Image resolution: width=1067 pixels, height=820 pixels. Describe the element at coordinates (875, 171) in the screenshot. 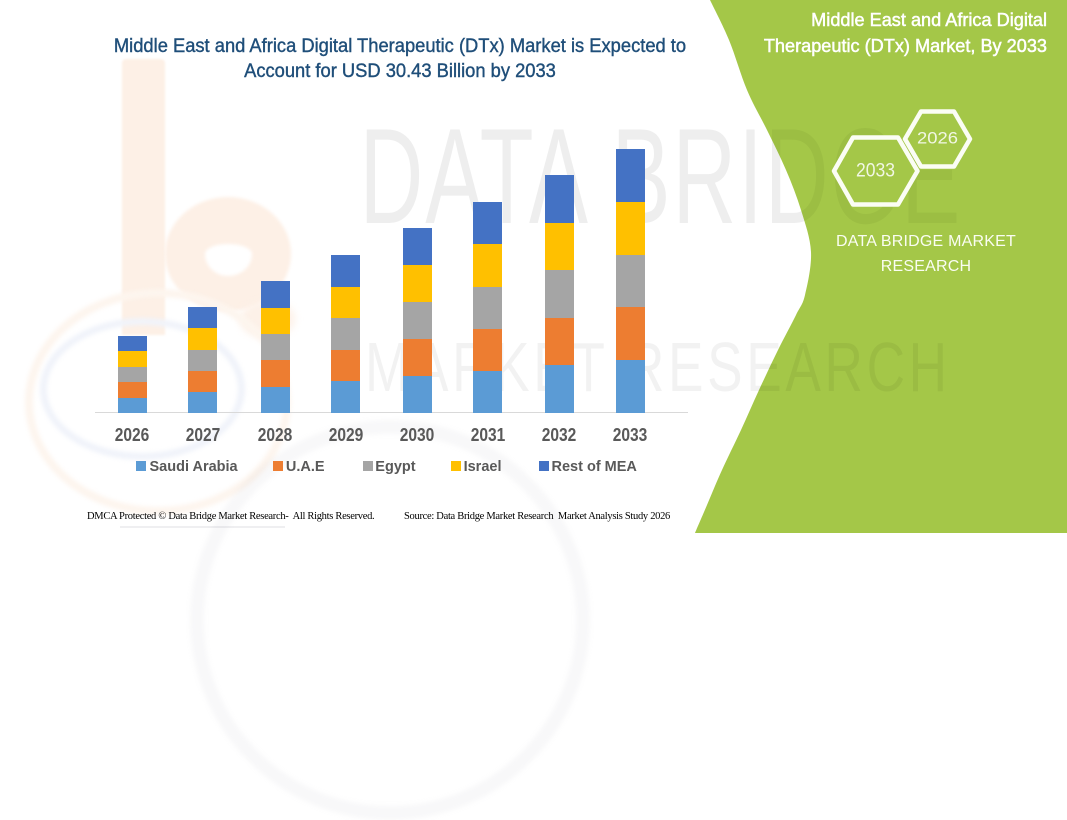

I see `svg-text: 2033` at that location.